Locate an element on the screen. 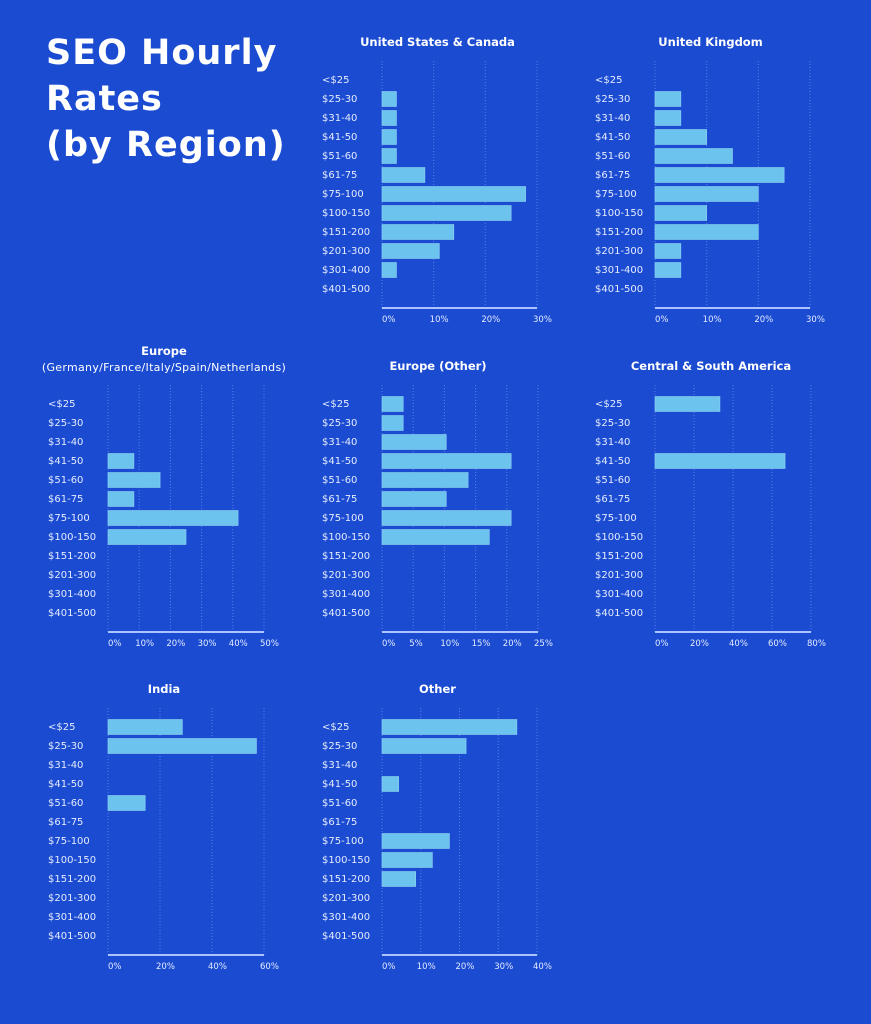 The width and height of the screenshot is (871, 1024). chart-title: Central & South America is located at coordinates (711, 366).